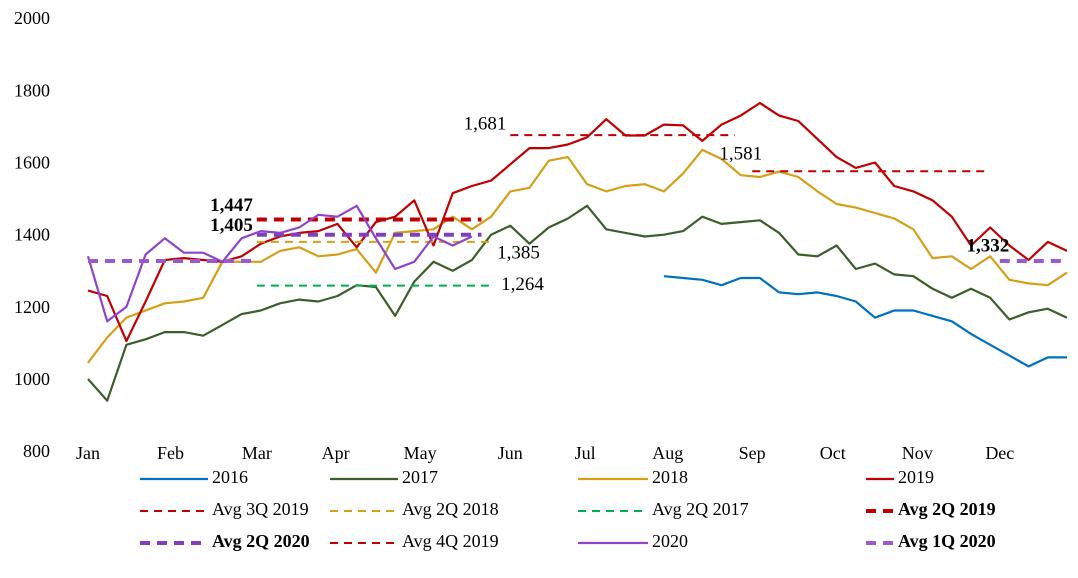  Describe the element at coordinates (88, 453) in the screenshot. I see `x-tick-label: Jan` at that location.